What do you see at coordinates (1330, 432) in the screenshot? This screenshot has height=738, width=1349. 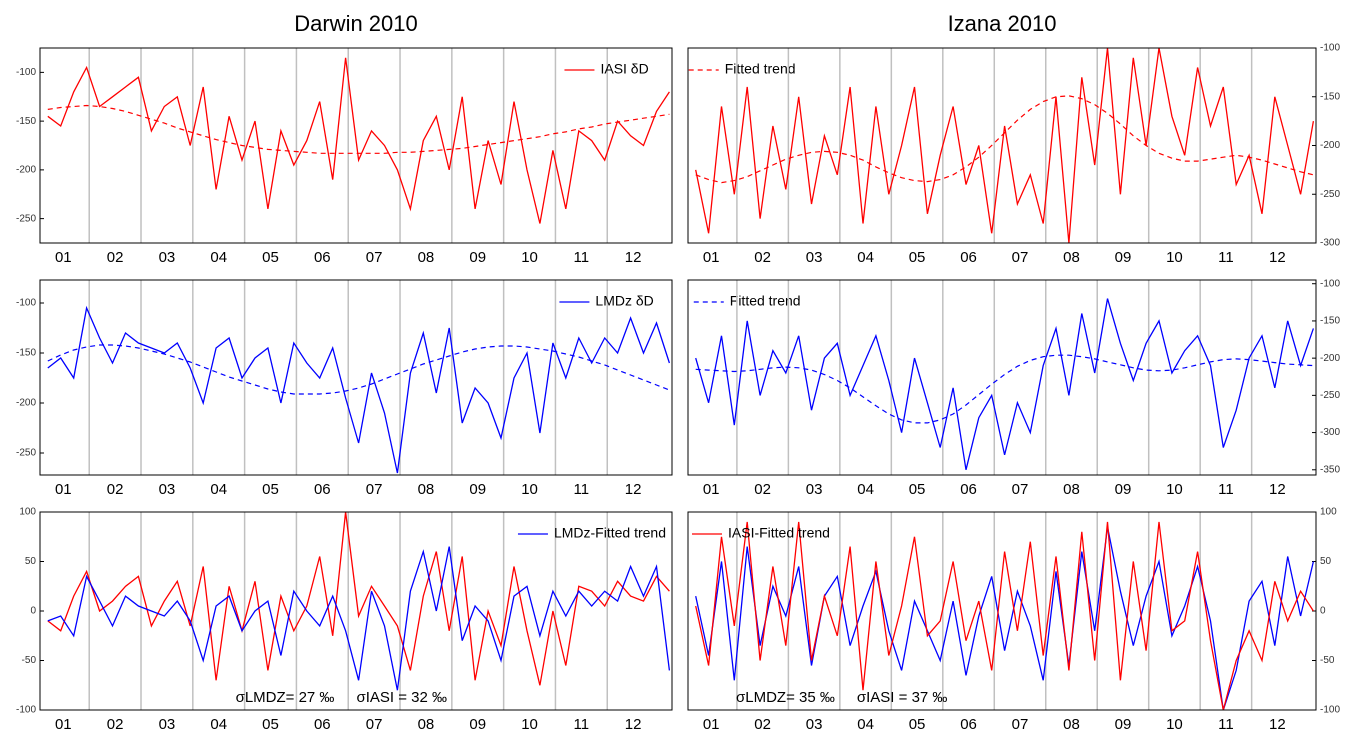 I see `y-tick-label: -300` at bounding box center [1330, 432].